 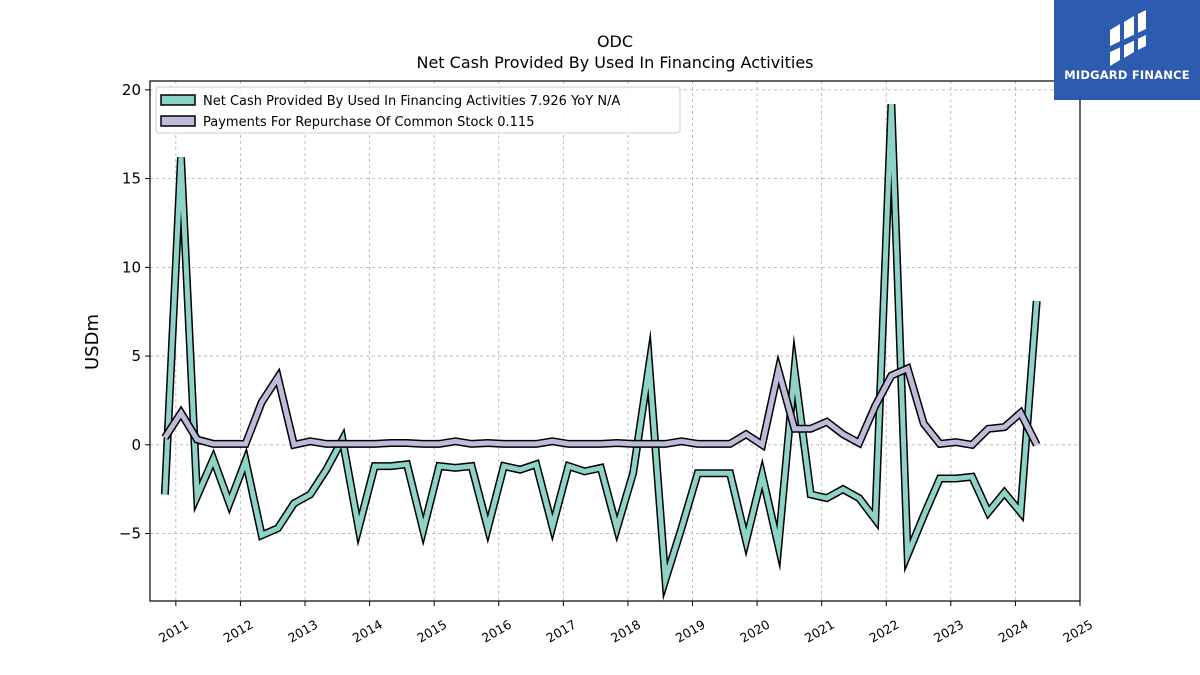 I want to click on y-tick-label: 10, so click(x=131, y=267).